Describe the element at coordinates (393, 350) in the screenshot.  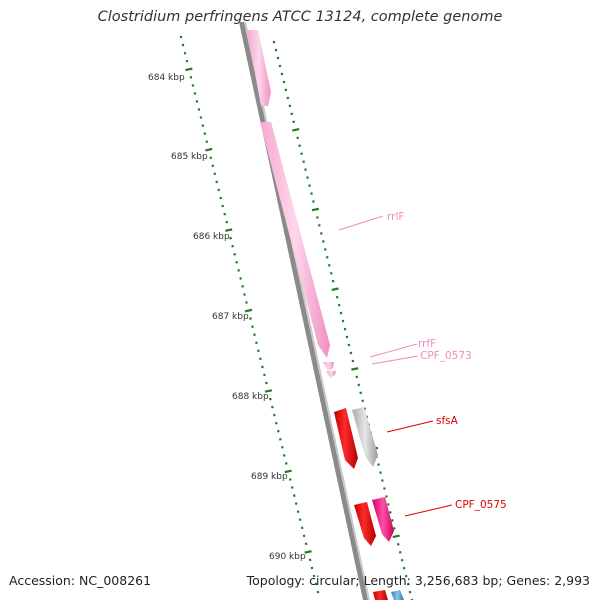
I see `leader-rrfF` at that location.